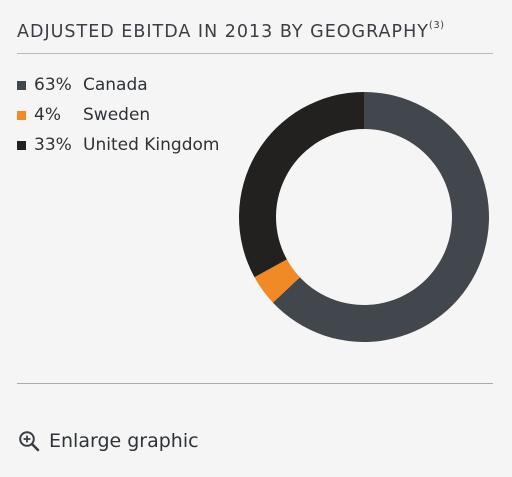 This screenshot has width=512, height=477. I want to click on zoom-in-icon, so click(29, 441).